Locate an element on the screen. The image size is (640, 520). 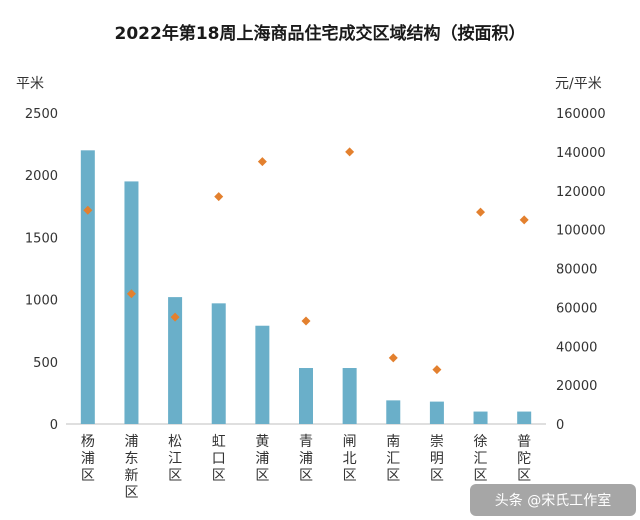
category-label: 徐汇区 is located at coordinates (481, 459).